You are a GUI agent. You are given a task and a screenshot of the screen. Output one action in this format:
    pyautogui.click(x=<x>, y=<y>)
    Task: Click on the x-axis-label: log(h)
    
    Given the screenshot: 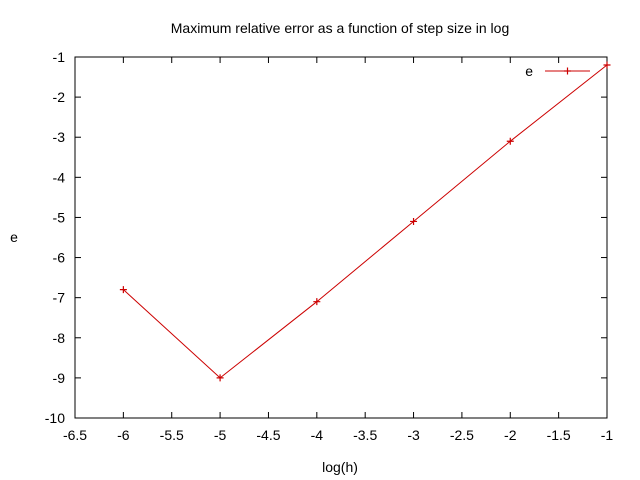 What is the action you would take?
    pyautogui.click(x=340, y=467)
    